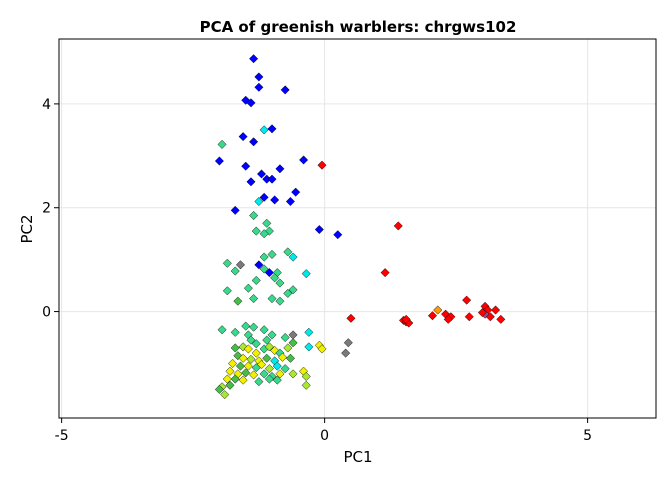 The height and width of the screenshot is (480, 672). Describe the element at coordinates (324, 436) in the screenshot. I see `x-tick-label: 0` at that location.